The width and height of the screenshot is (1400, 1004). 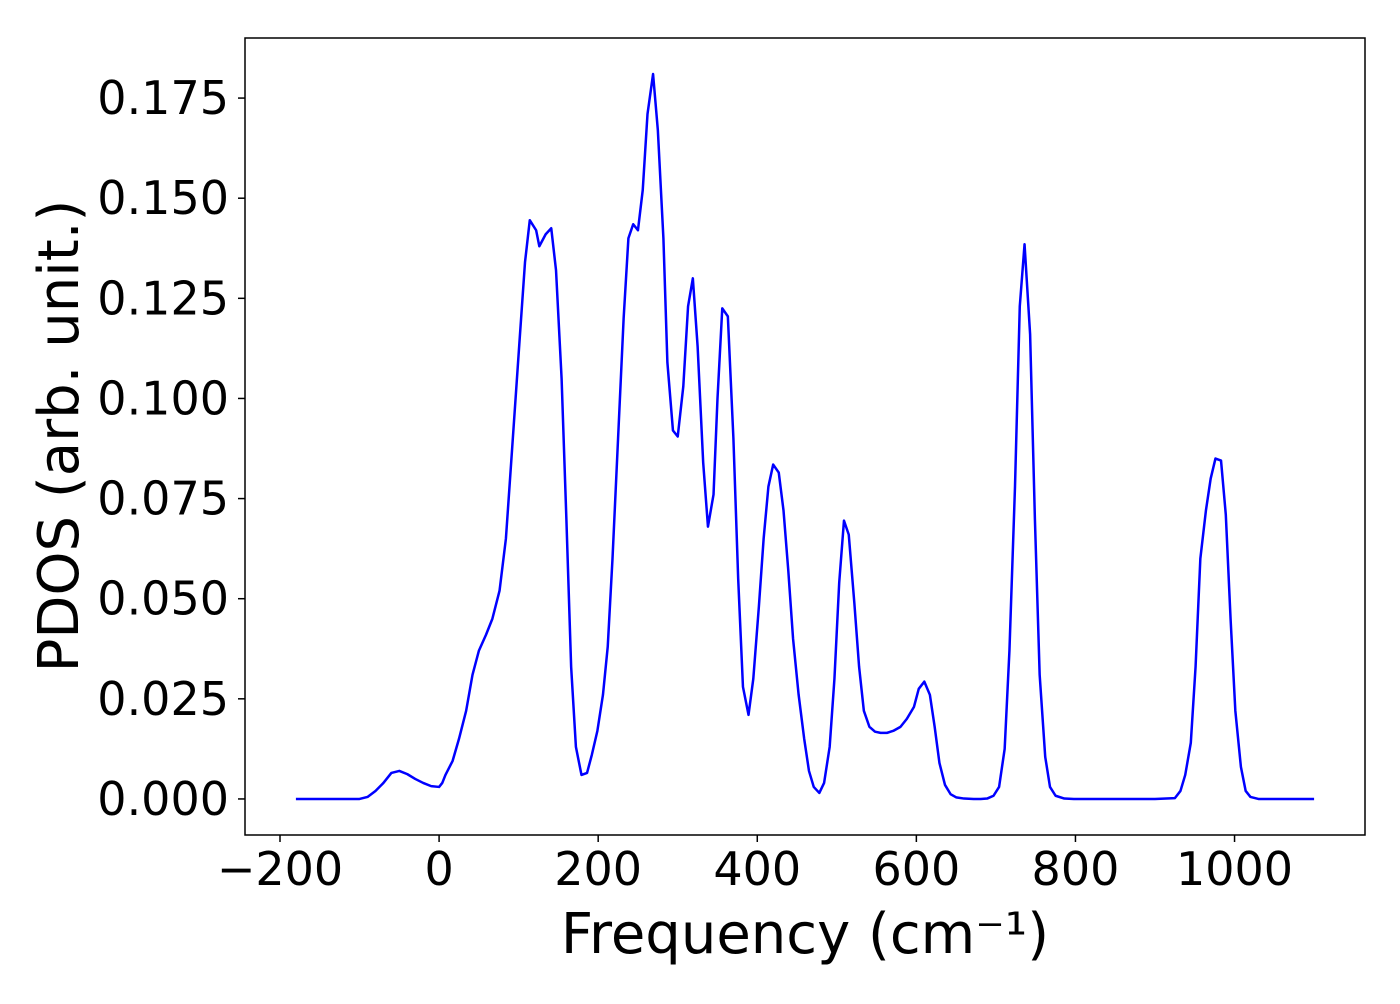 What do you see at coordinates (163, 499) in the screenshot?
I see `y-tick-label: 0.075` at bounding box center [163, 499].